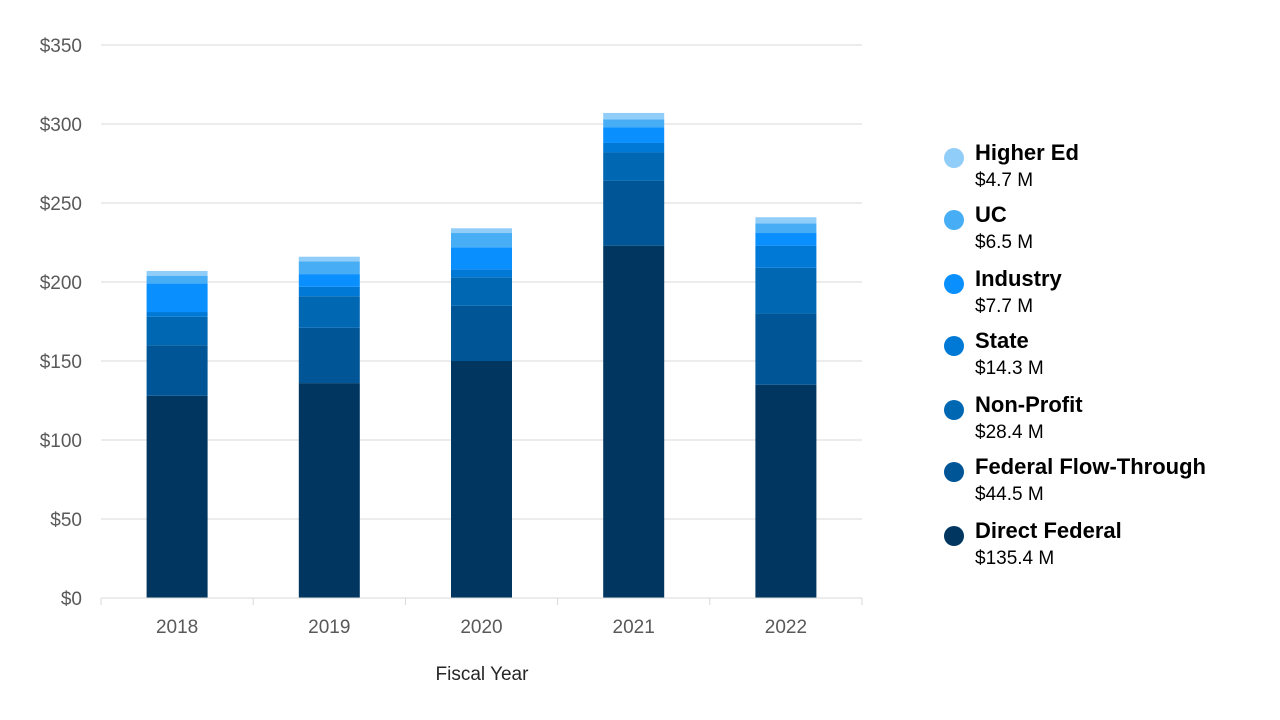  What do you see at coordinates (634, 627) in the screenshot?
I see `x-tick-label: 2021` at bounding box center [634, 627].